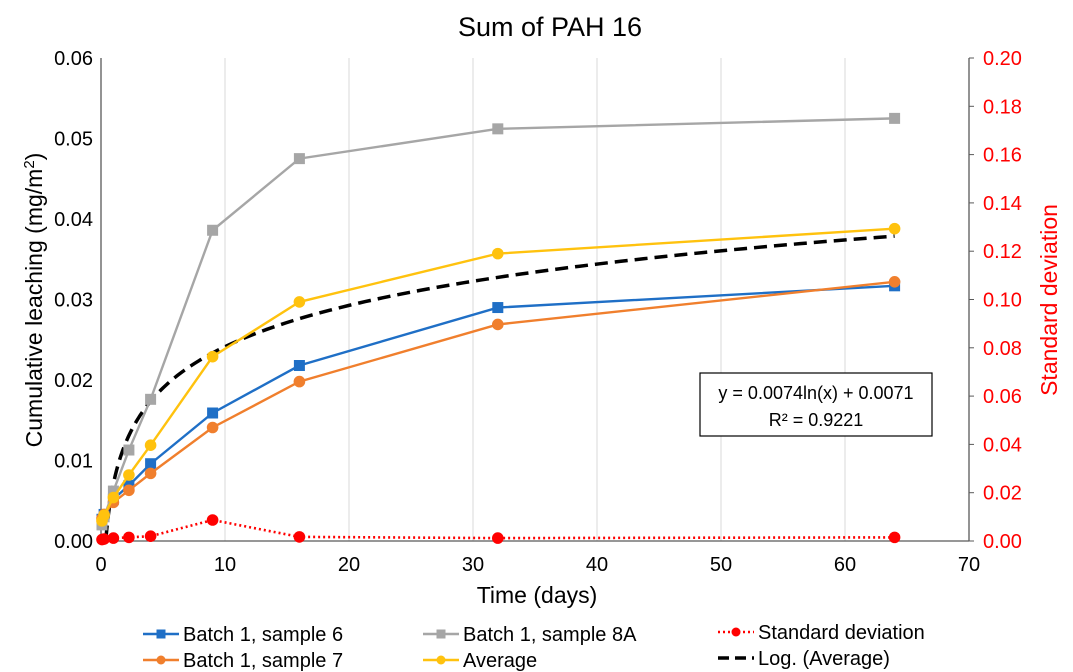 This screenshot has width=1073, height=672. What do you see at coordinates (550, 27) in the screenshot?
I see `chart-title: Sum of PAH 16` at bounding box center [550, 27].